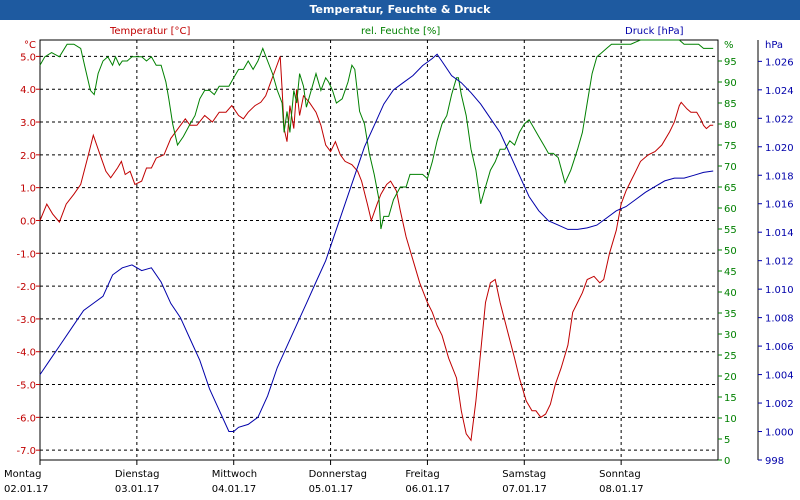  Describe the element at coordinates (730, 230) in the screenshot. I see `humidity-tick-label: 55` at that location.